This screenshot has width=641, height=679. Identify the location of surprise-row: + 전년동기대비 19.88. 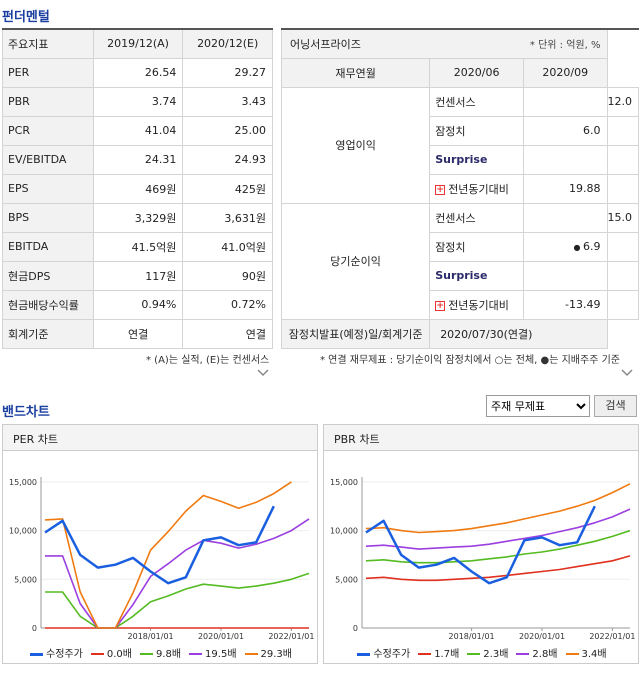
(460, 188).